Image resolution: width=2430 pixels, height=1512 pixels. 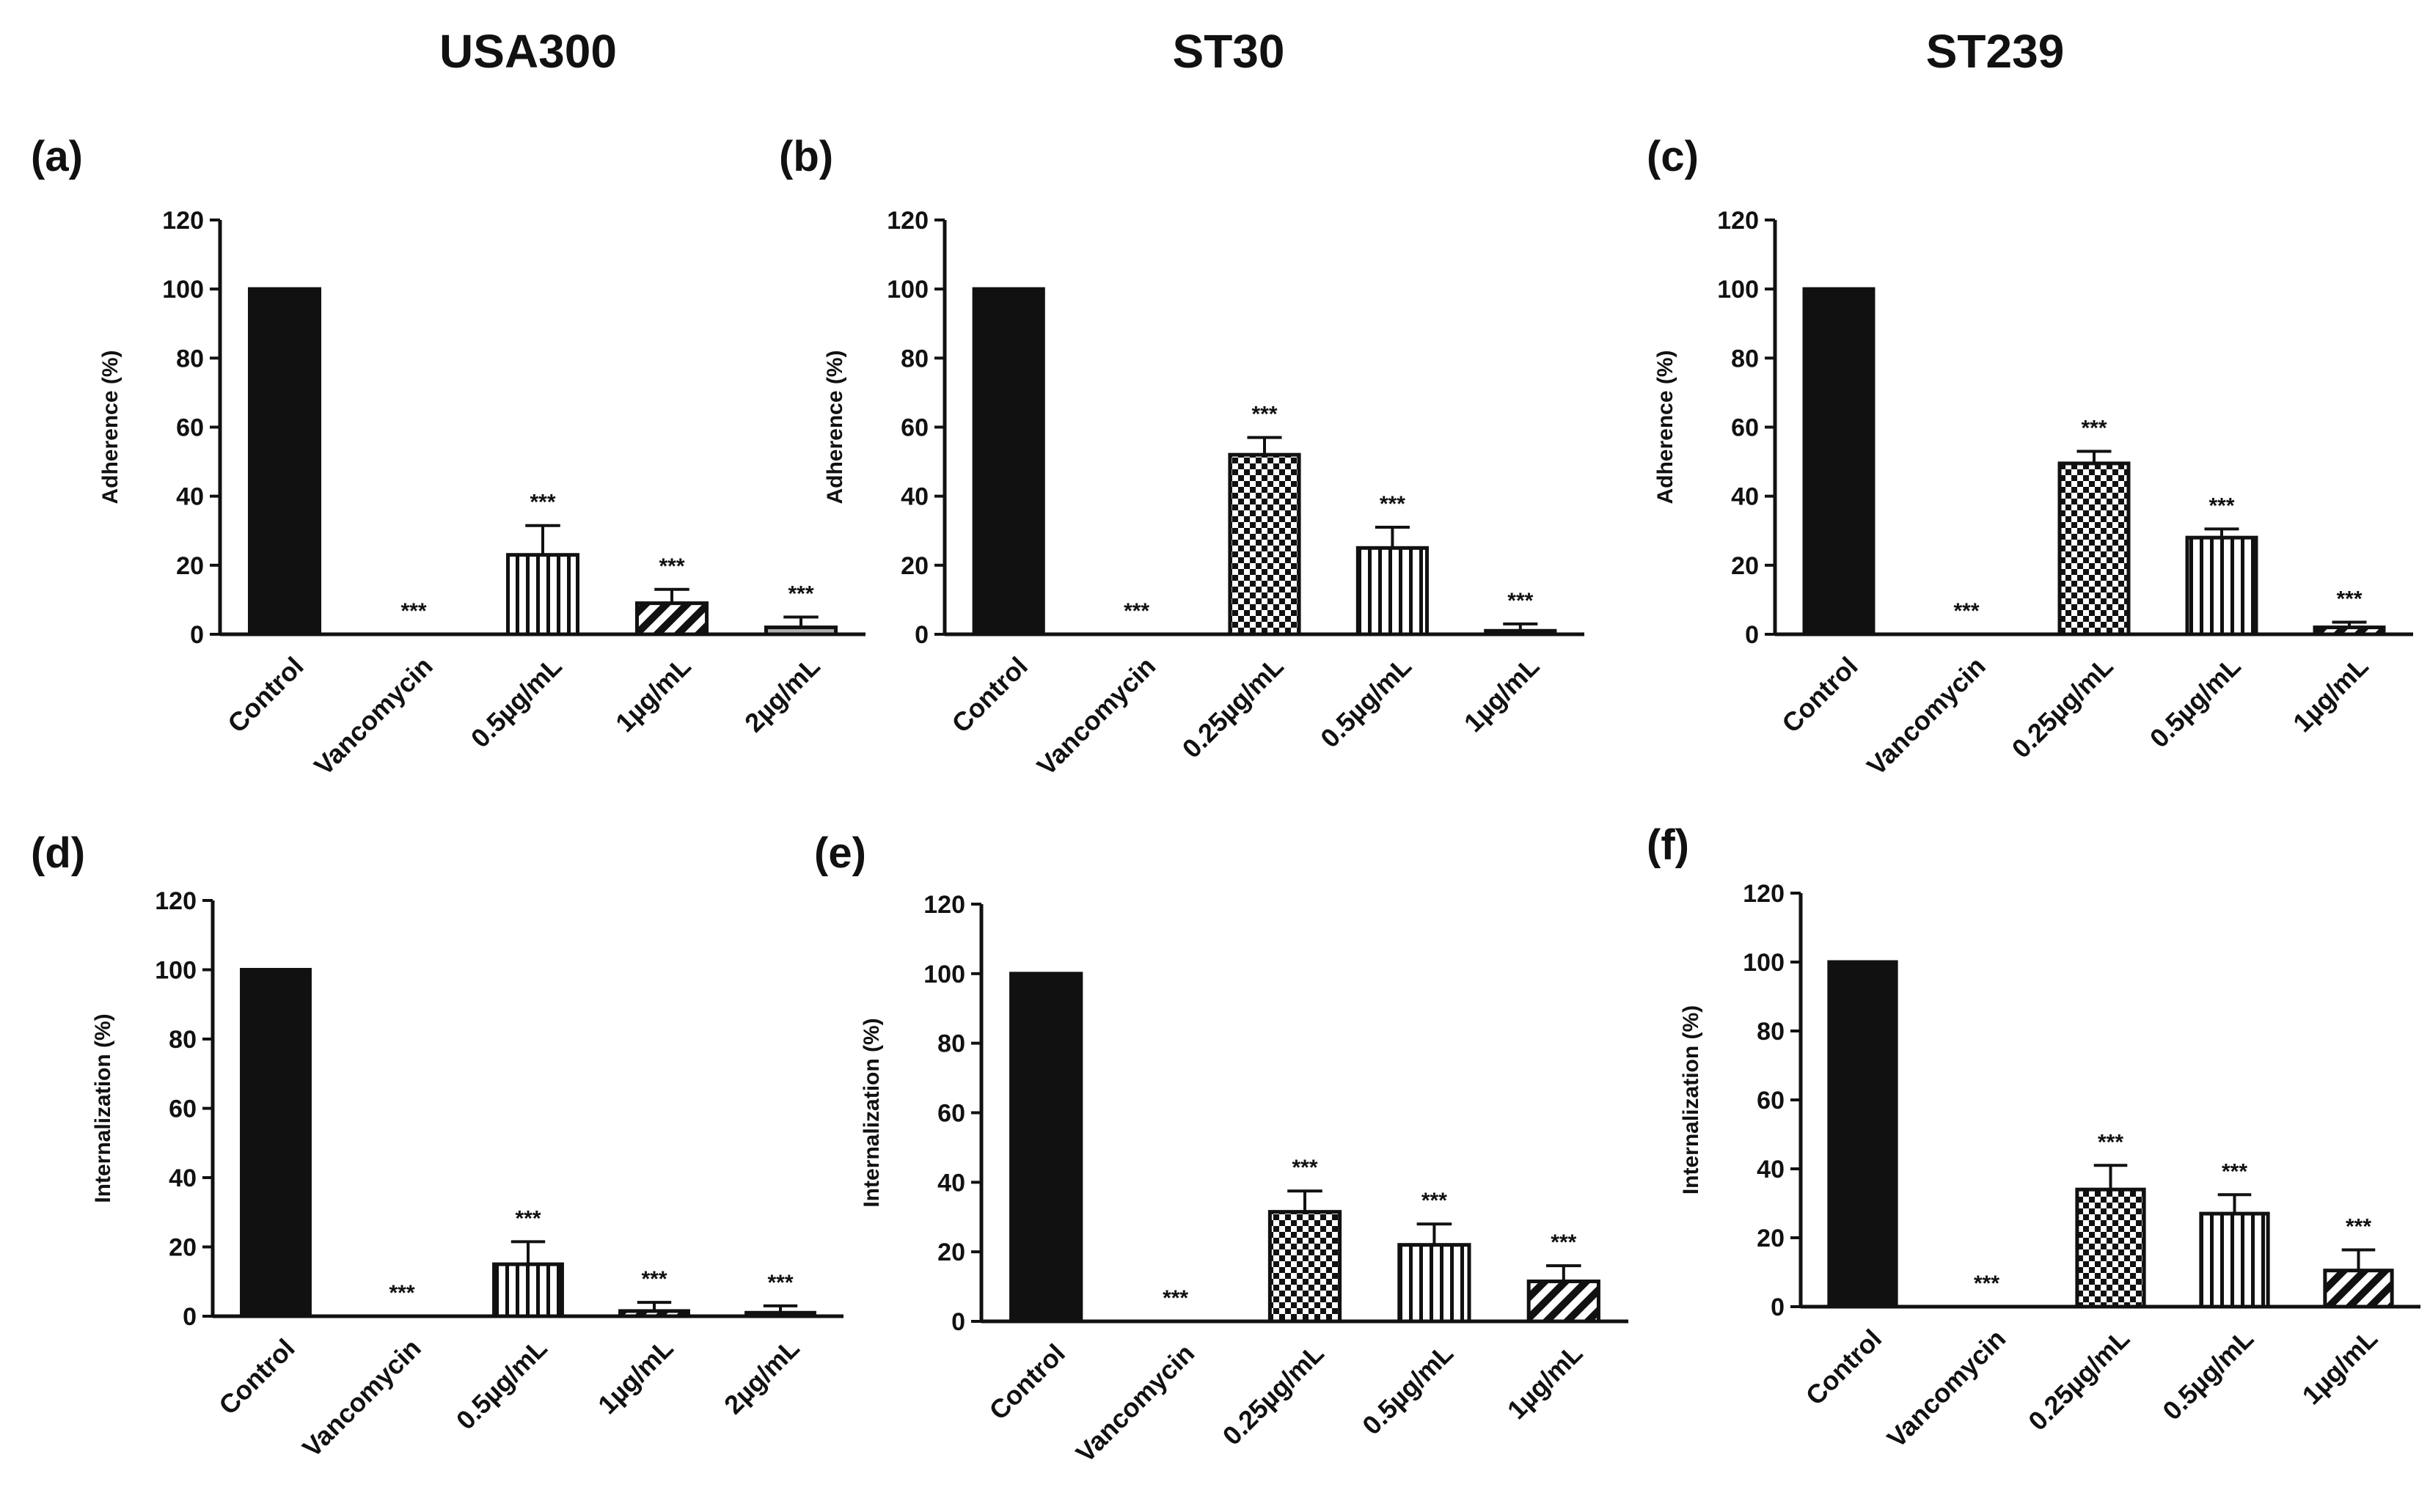 What do you see at coordinates (58, 853) in the screenshot?
I see `panel-label-d: (d)` at bounding box center [58, 853].